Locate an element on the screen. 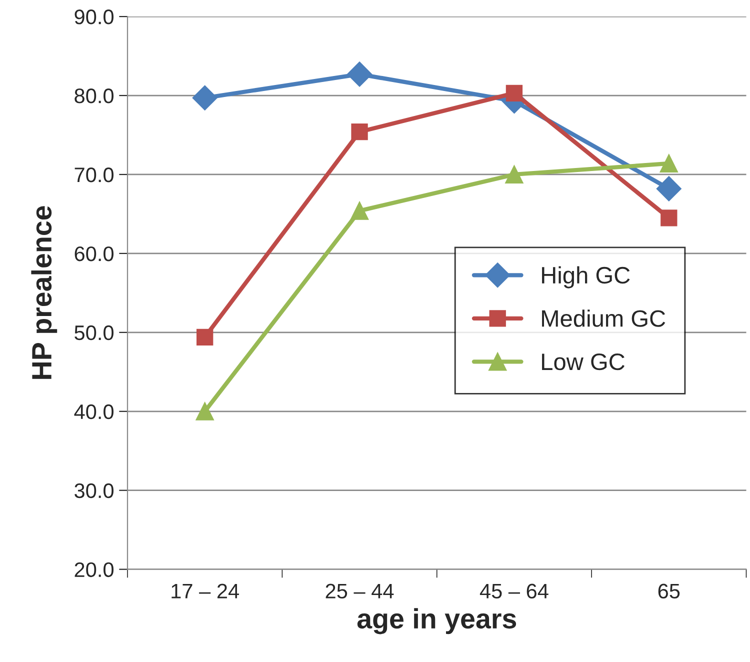 This screenshot has height=662, width=750. x-tick-label: 17 – 24 is located at coordinates (205, 591).